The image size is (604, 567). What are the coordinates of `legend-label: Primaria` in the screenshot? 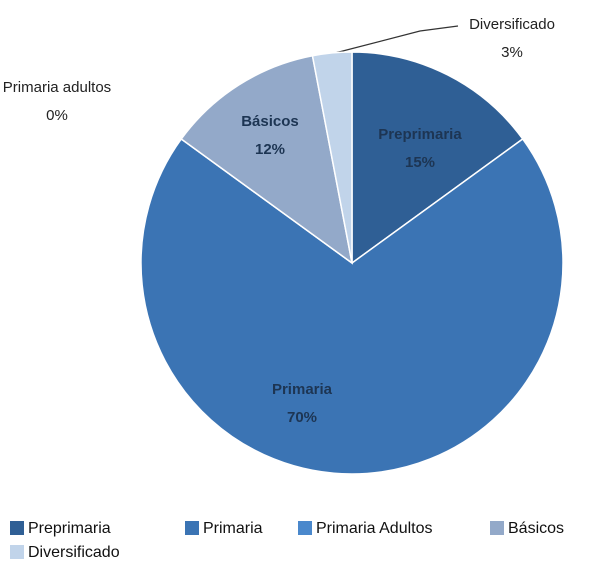 It's located at (233, 528).